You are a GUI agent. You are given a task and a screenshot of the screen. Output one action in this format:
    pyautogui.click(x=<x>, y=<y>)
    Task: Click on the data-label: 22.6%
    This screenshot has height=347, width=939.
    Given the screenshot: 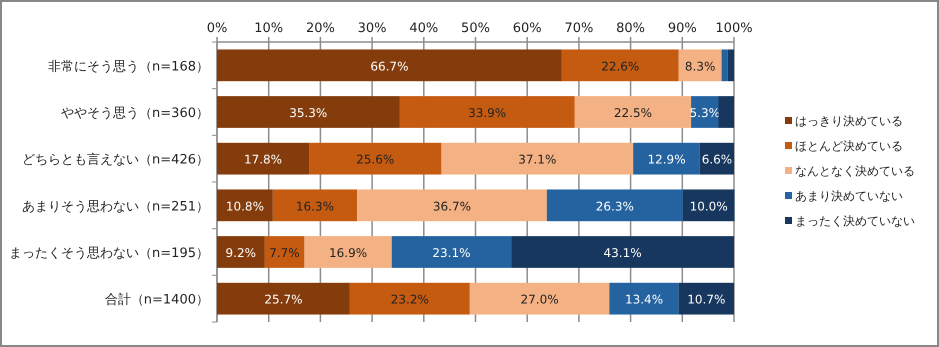 What is the action you would take?
    pyautogui.click(x=620, y=66)
    